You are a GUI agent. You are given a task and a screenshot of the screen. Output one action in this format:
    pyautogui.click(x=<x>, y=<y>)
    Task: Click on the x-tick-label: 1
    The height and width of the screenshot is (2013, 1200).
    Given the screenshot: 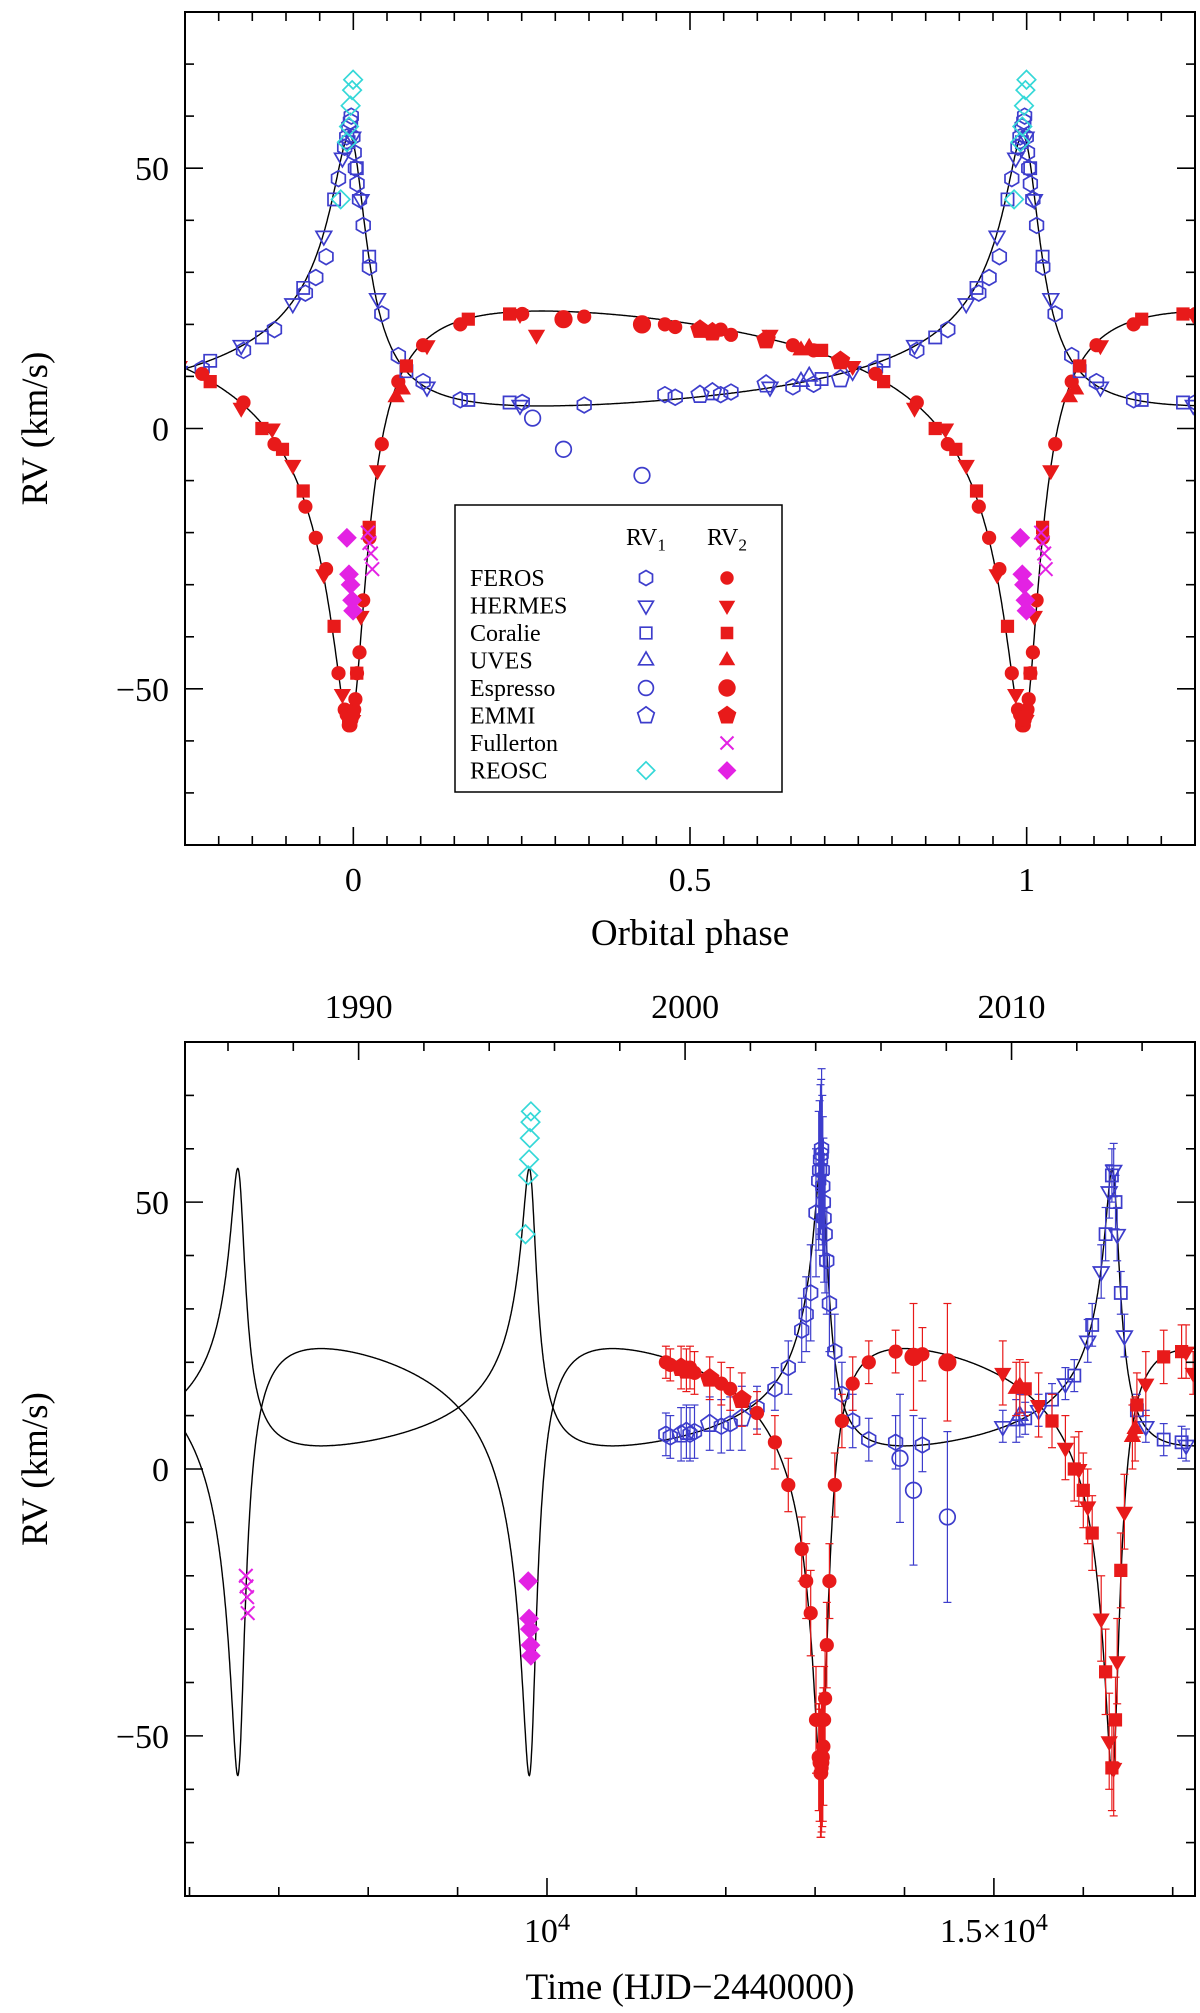 What is the action you would take?
    pyautogui.click(x=1026, y=880)
    